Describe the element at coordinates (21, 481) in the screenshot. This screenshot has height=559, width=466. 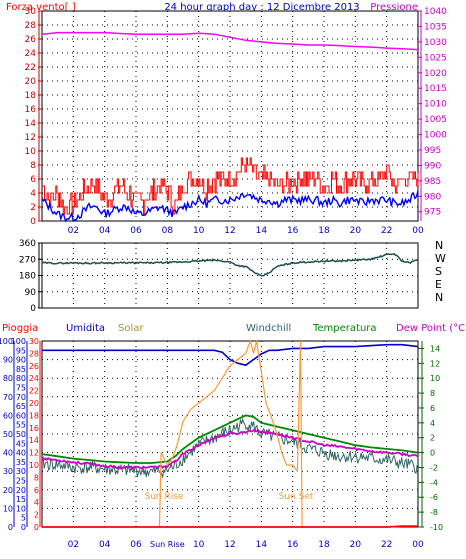
I see `humidity-tick-label: 25` at that location.